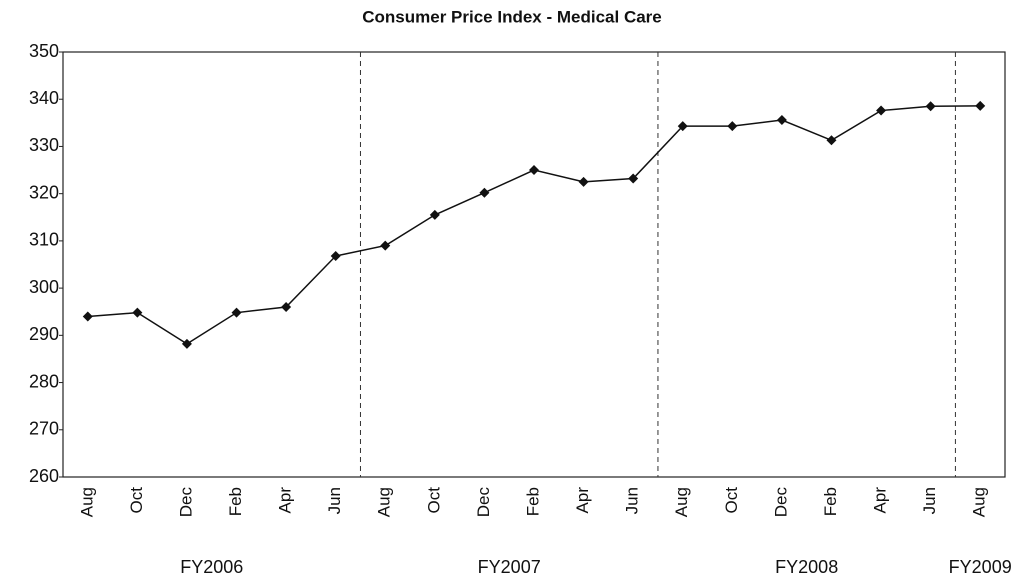 This screenshot has height=584, width=1023. What do you see at coordinates (806, 567) in the screenshot?
I see `group-label: FY2008` at bounding box center [806, 567].